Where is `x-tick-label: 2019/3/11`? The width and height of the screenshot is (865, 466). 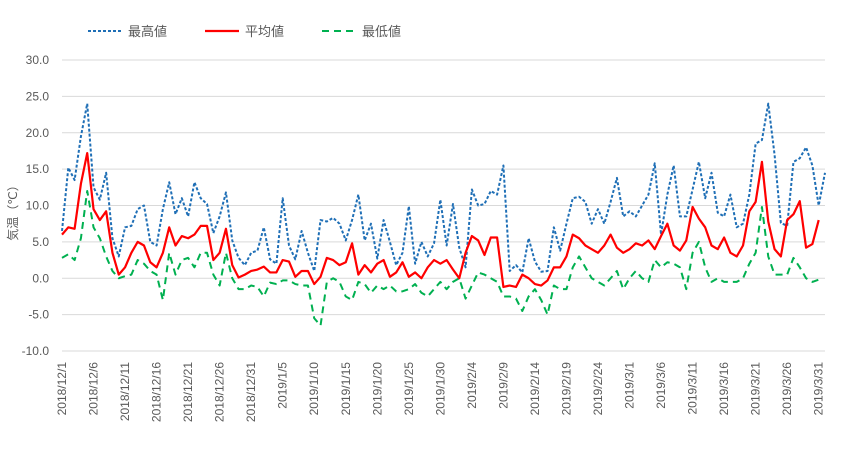 x-tick-label: 2019/3/11 is located at coordinates (693, 388).